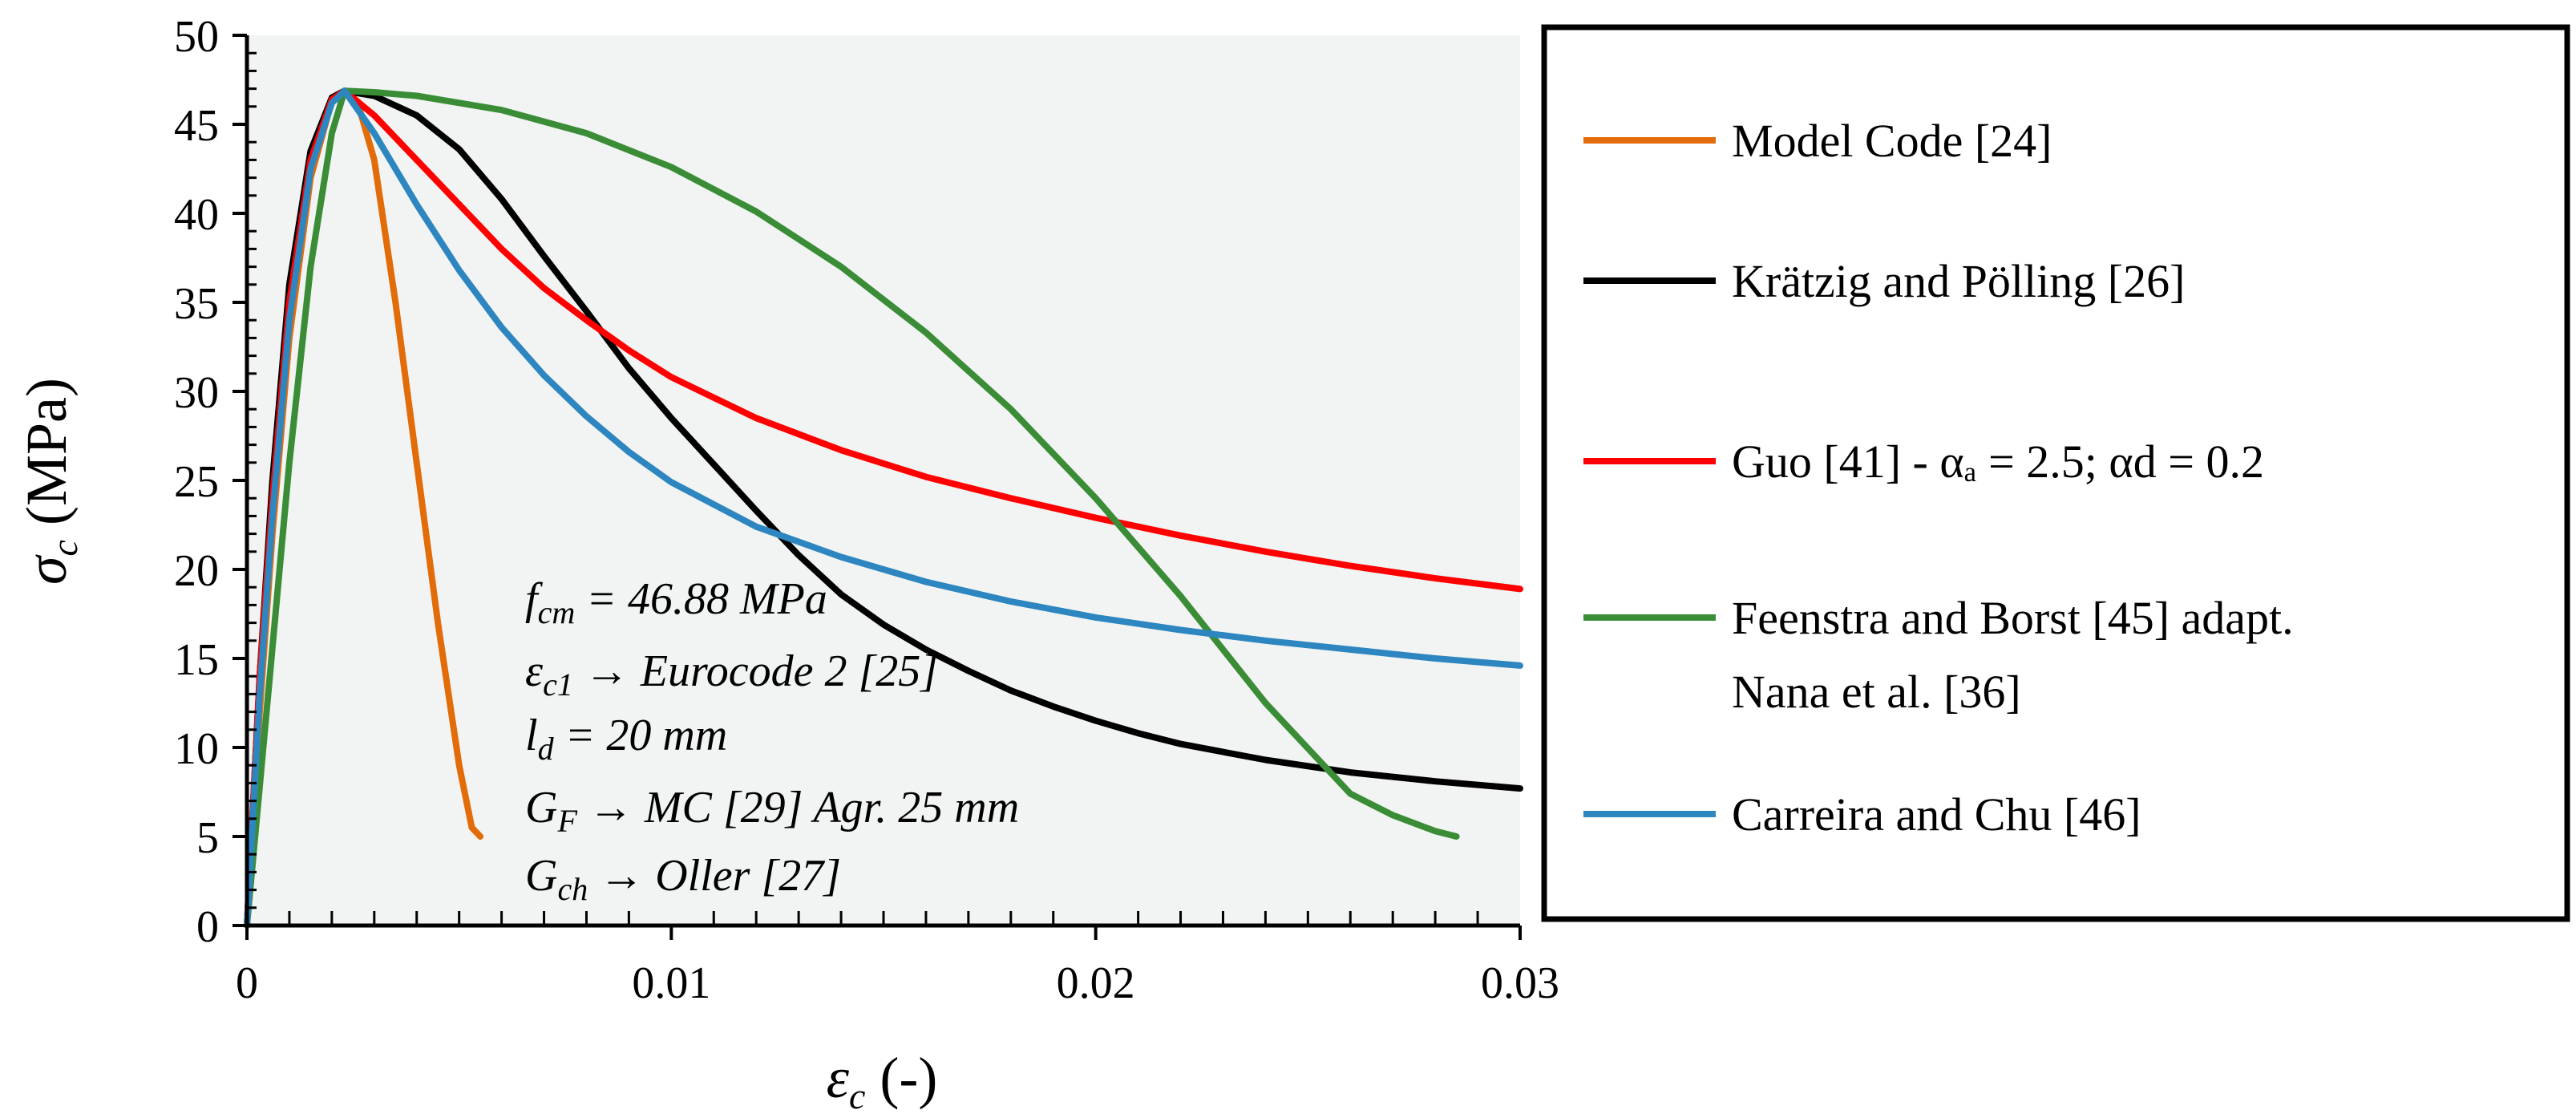 The height and width of the screenshot is (1118, 2576). I want to click on y-tick-label: 45, so click(196, 126).